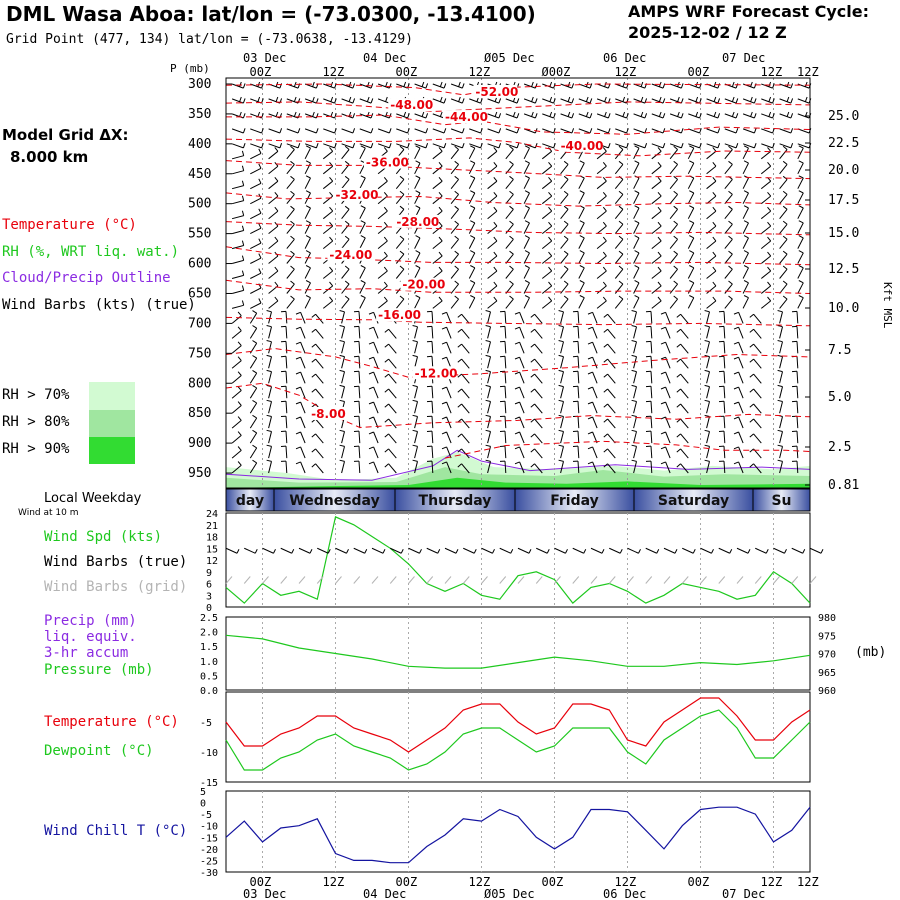 The width and height of the screenshot is (900, 900). Describe the element at coordinates (334, 72) in the screenshot. I see `top-hour-label: 12Z` at that location.